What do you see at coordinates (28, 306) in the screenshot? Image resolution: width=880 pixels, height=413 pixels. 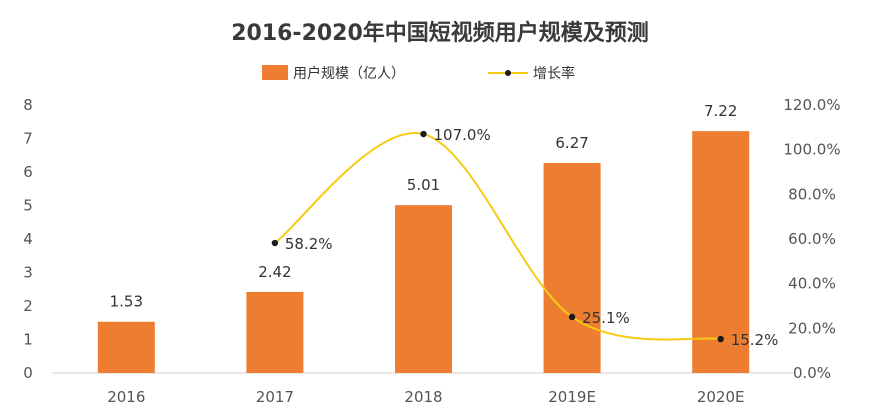 I see `y-tick-label: 2` at bounding box center [28, 306].